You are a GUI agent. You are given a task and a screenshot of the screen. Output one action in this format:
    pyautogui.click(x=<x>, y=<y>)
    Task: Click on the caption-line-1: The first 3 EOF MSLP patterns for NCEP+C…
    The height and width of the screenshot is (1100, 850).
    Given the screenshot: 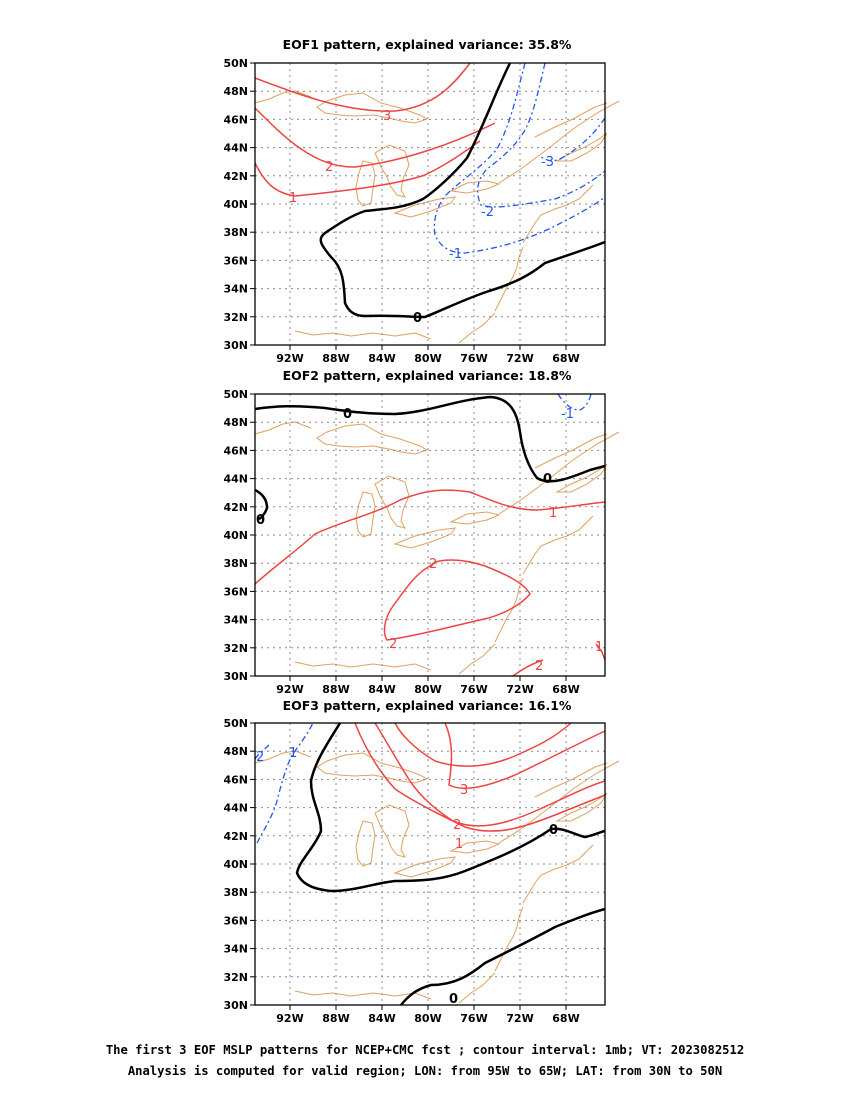 What is the action you would take?
    pyautogui.click(x=425, y=1050)
    